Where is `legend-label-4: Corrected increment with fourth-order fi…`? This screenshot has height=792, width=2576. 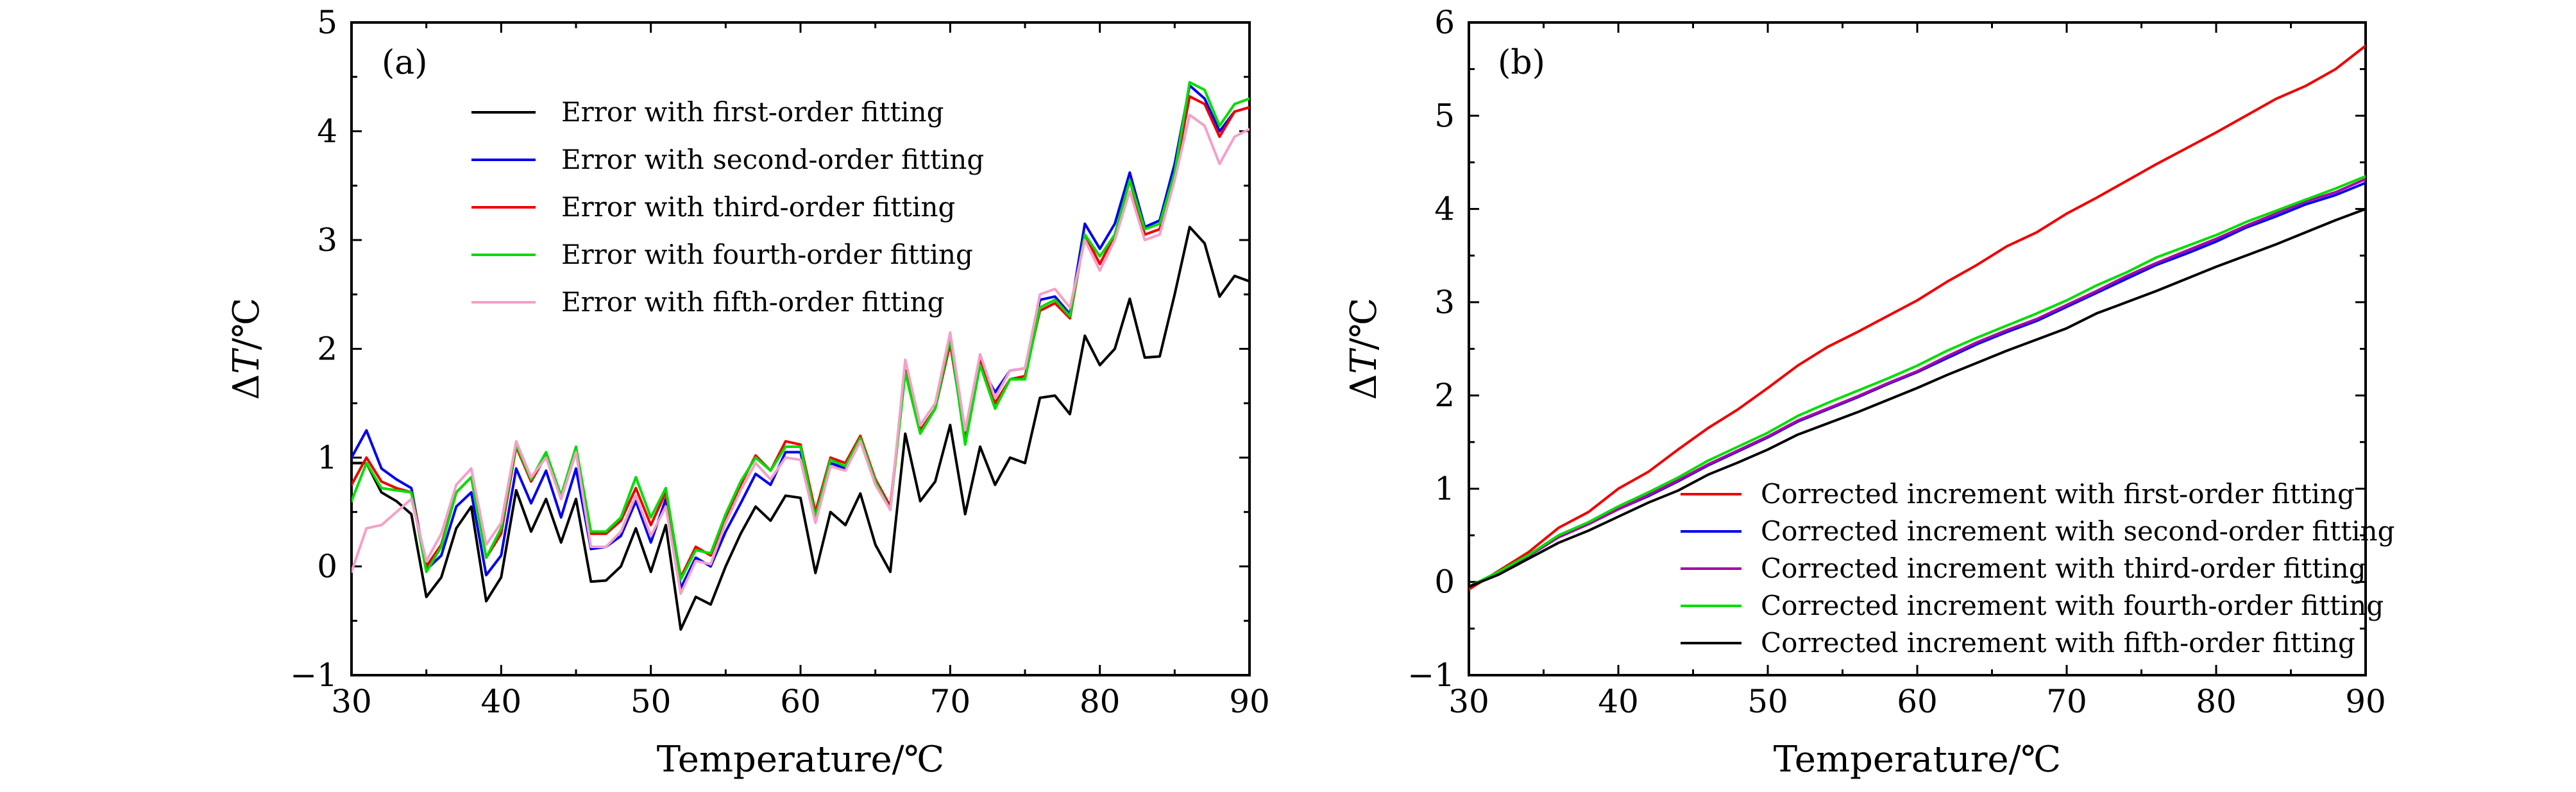
legend-label-4: Corrected increment with fourth-order fi… is located at coordinates (2072, 606).